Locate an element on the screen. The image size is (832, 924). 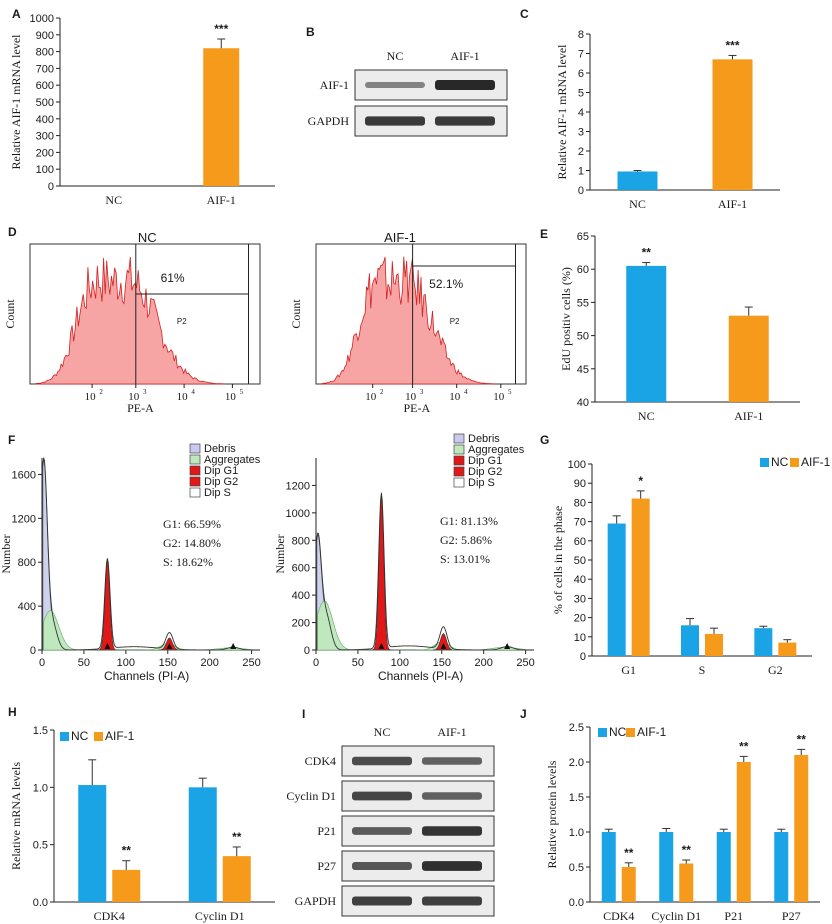
h-significance: ** is located at coordinates (237, 837).